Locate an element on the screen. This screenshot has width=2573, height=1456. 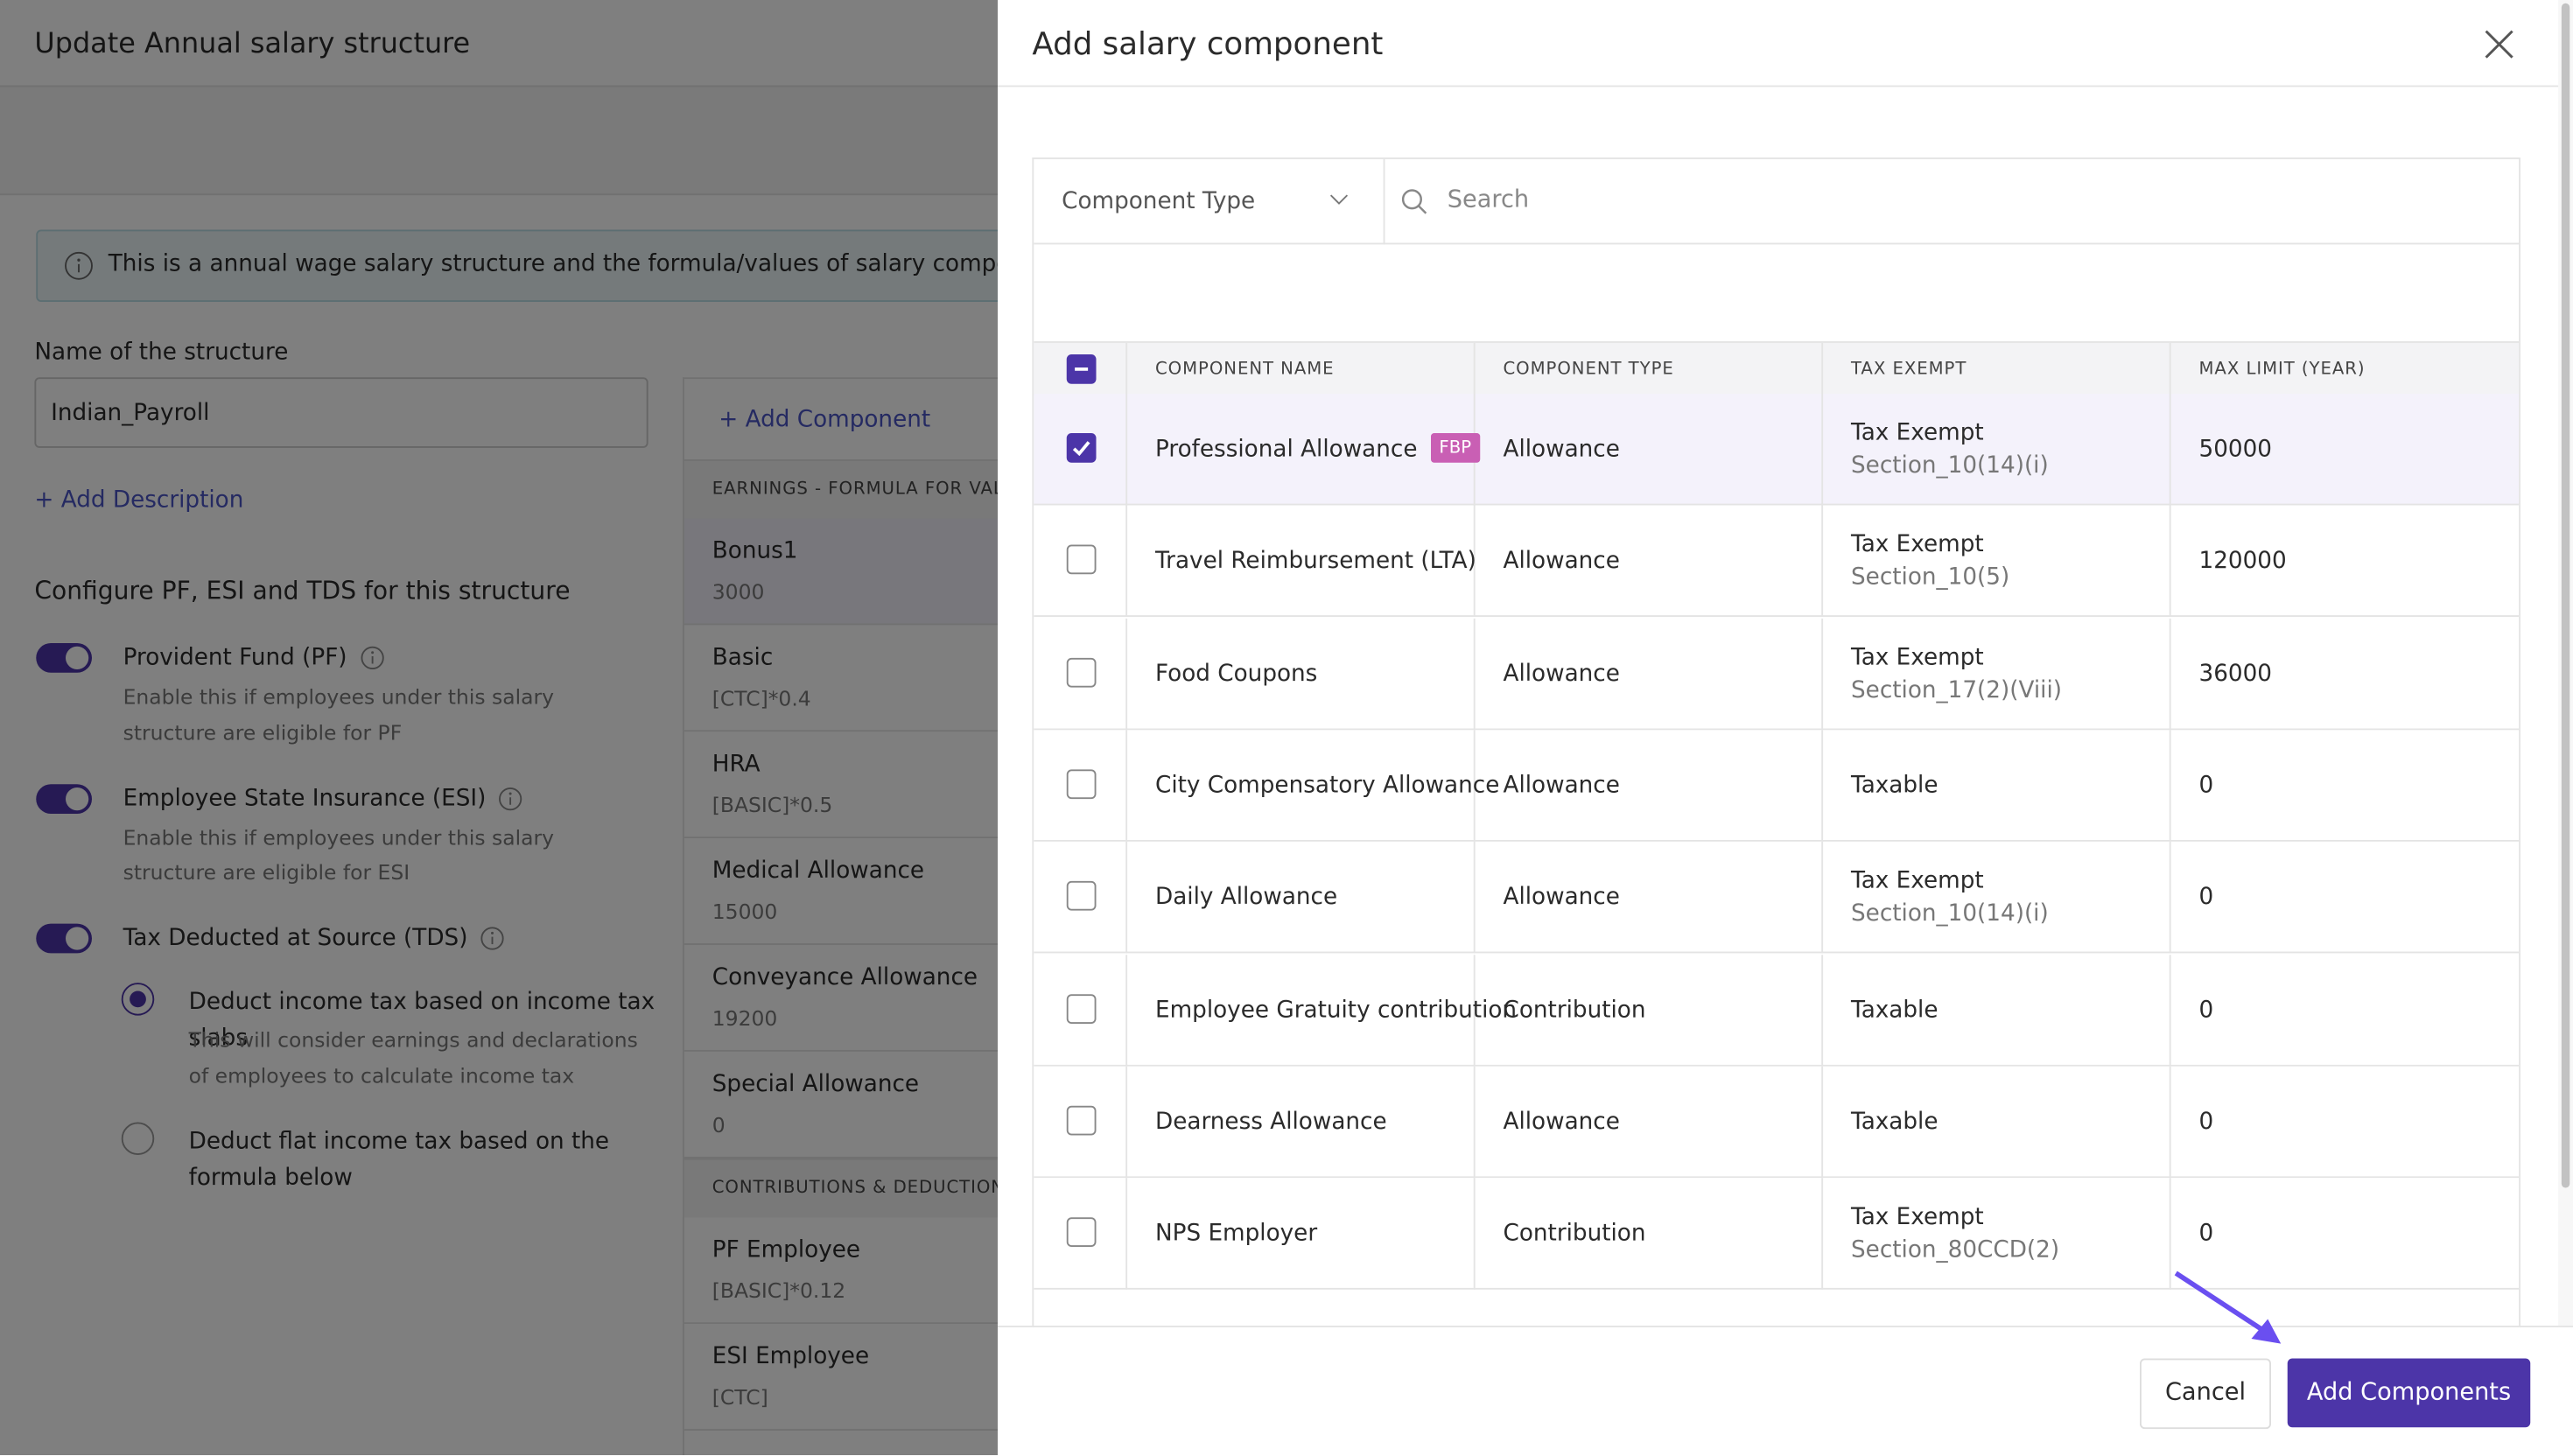
search-placeholder: Search is located at coordinates (1488, 200).